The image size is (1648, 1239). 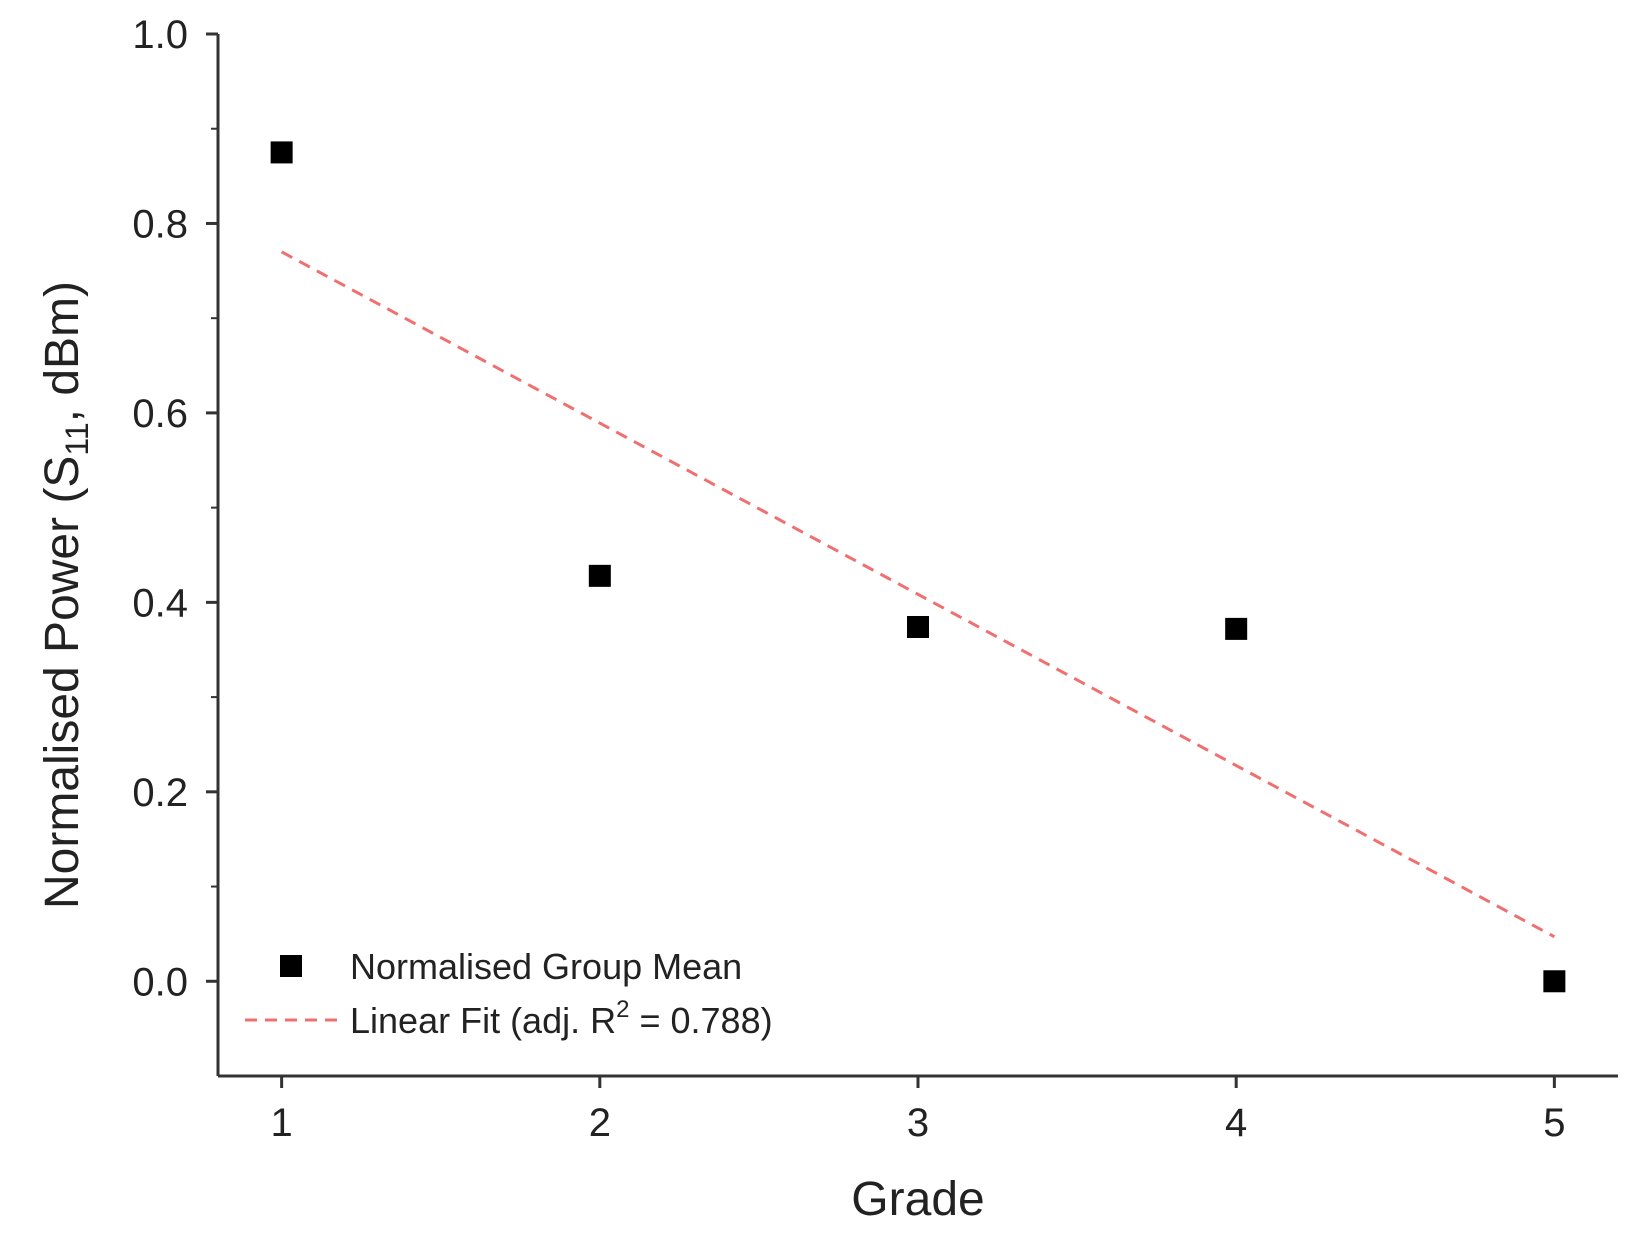 What do you see at coordinates (700, 1020) in the screenshot?
I see `legend-label-linear-fit-suffix: = 0.788)` at bounding box center [700, 1020].